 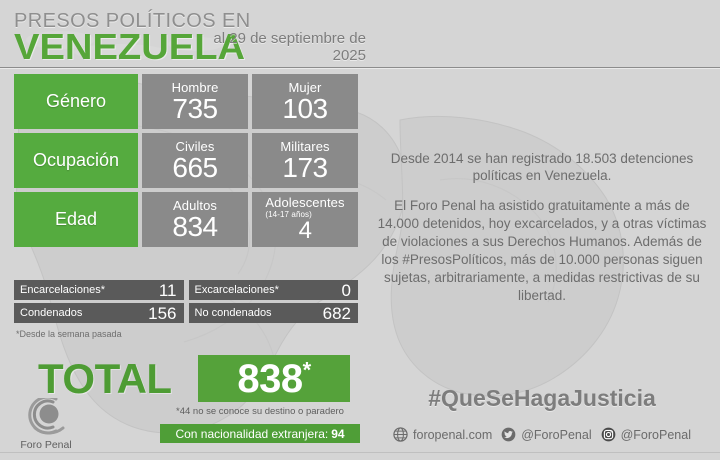 I want to click on stat-cell-adolescentes: Adolescentes (14-17 años) 4, so click(x=305, y=219).